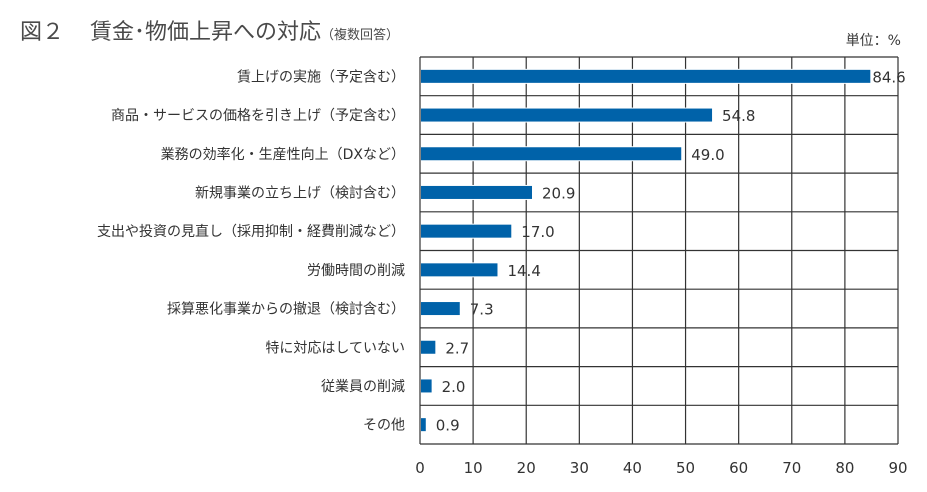  Describe the element at coordinates (537, 232) in the screenshot. I see `value-label: 17.0` at that location.